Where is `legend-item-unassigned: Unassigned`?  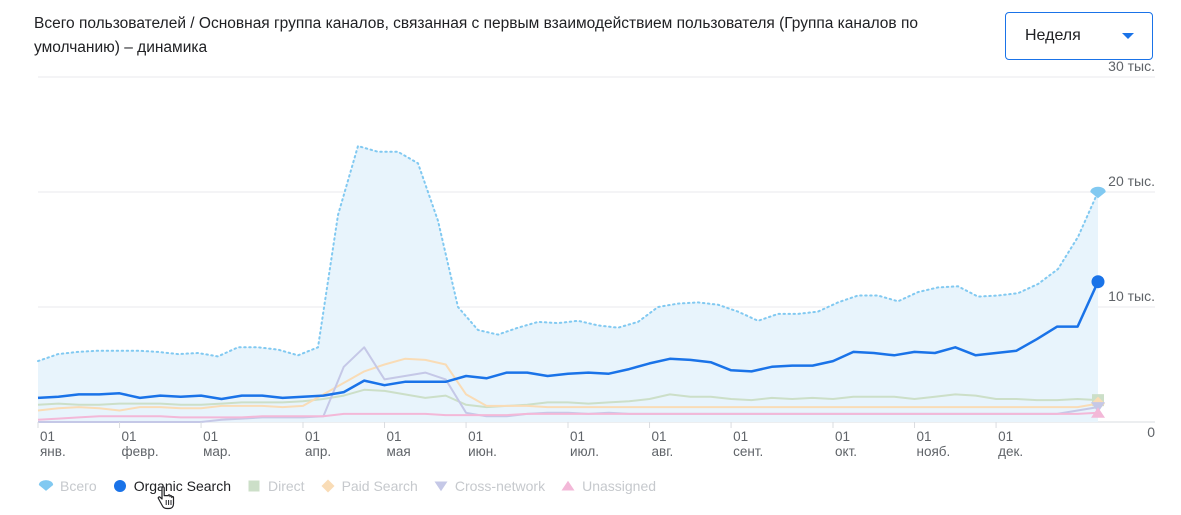 legend-item-unassigned: Unassigned is located at coordinates (608, 486).